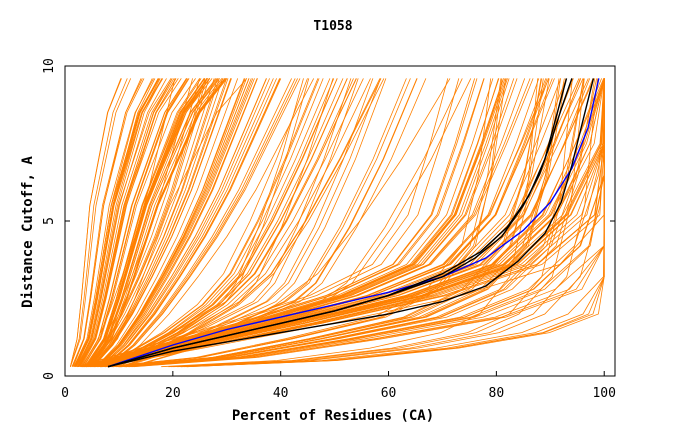 This screenshot has height=440, width=680. Describe the element at coordinates (497, 393) in the screenshot. I see `x-tick-label: 80` at that location.